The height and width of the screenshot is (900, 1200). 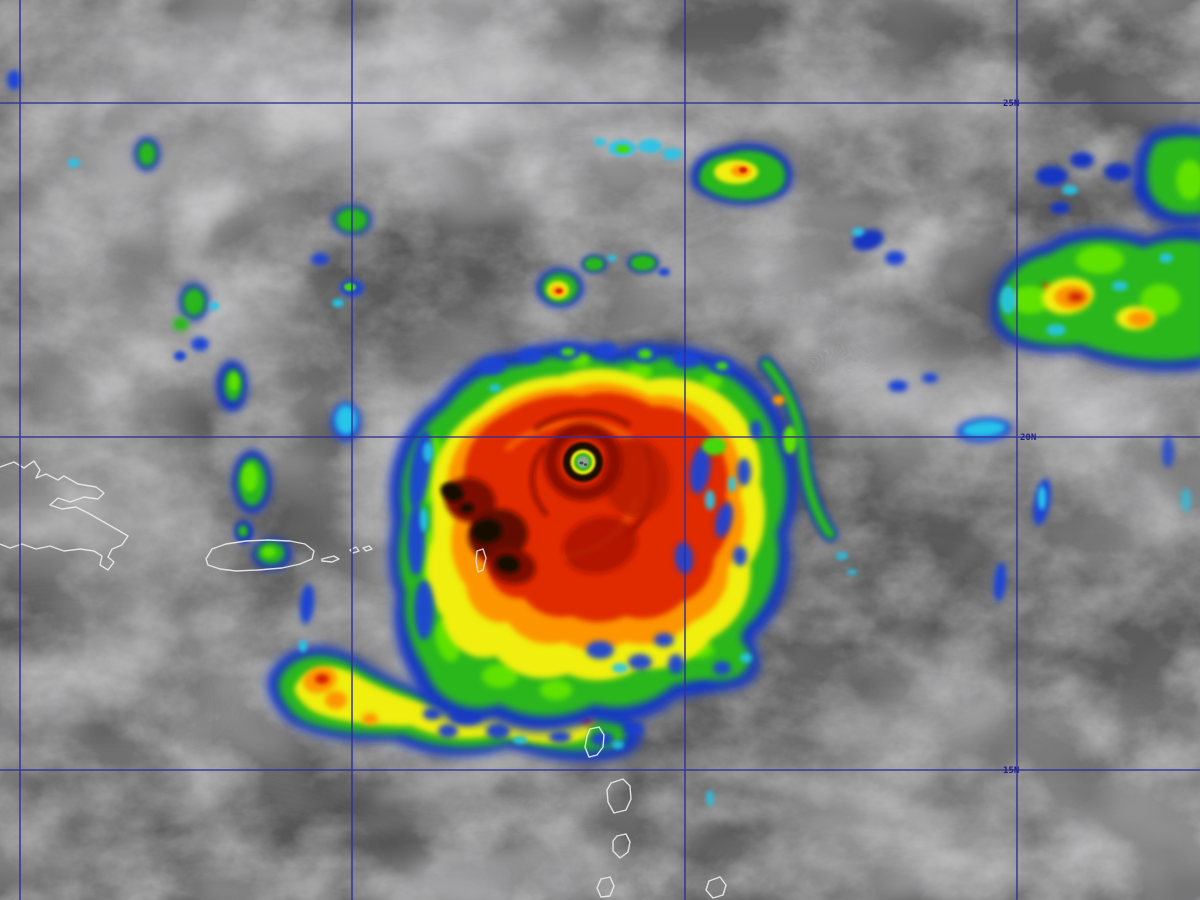 I want to click on hurricane-eye, so click(x=583, y=462).